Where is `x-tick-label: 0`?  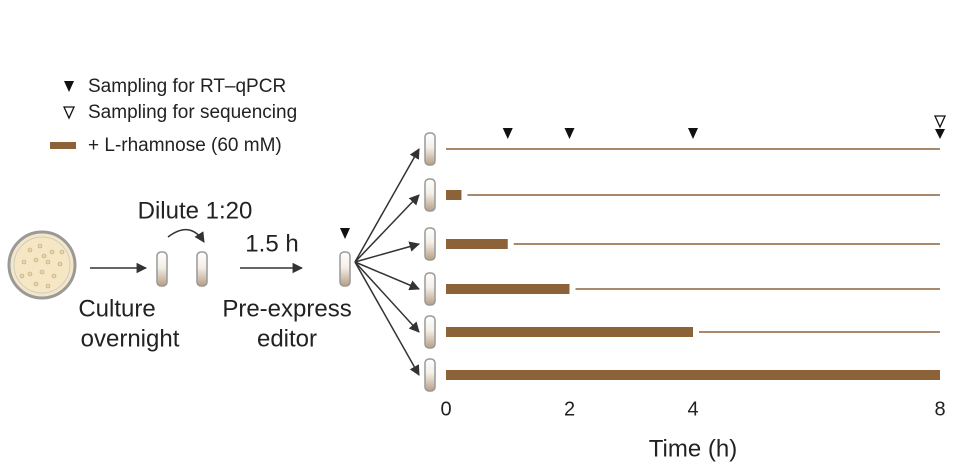 x-tick-label: 0 is located at coordinates (445, 409).